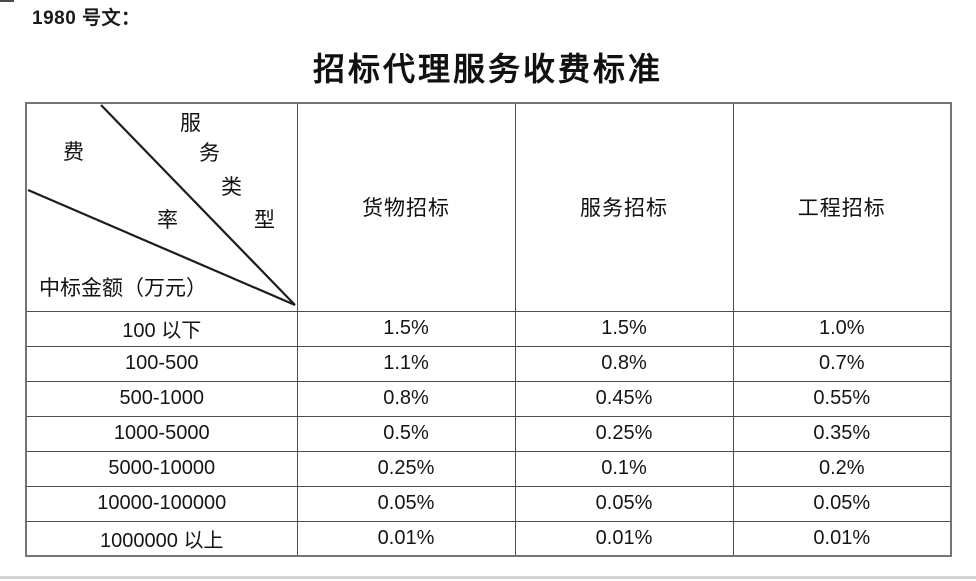 The image size is (976, 581). I want to click on table-row: 100-500 1.1% 0.8% 0.7%, so click(488, 363).